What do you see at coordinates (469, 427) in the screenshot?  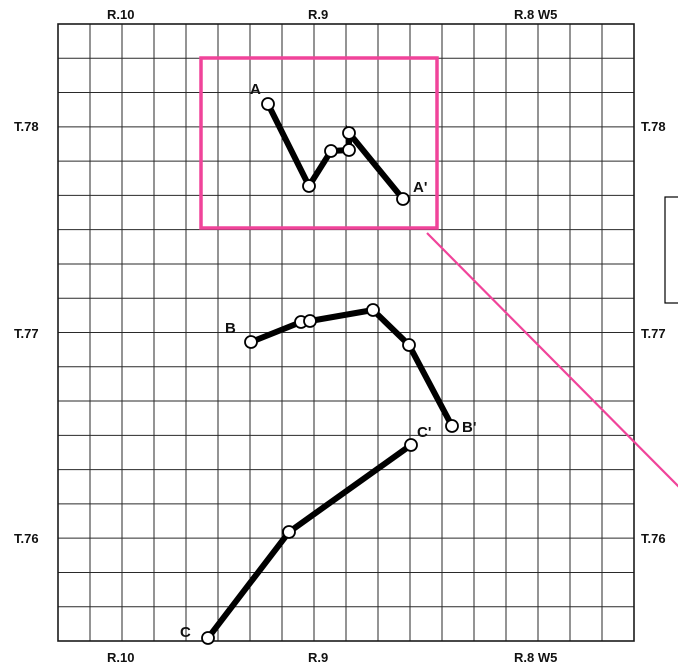 I see `profile-b-end-label: B'` at bounding box center [469, 427].